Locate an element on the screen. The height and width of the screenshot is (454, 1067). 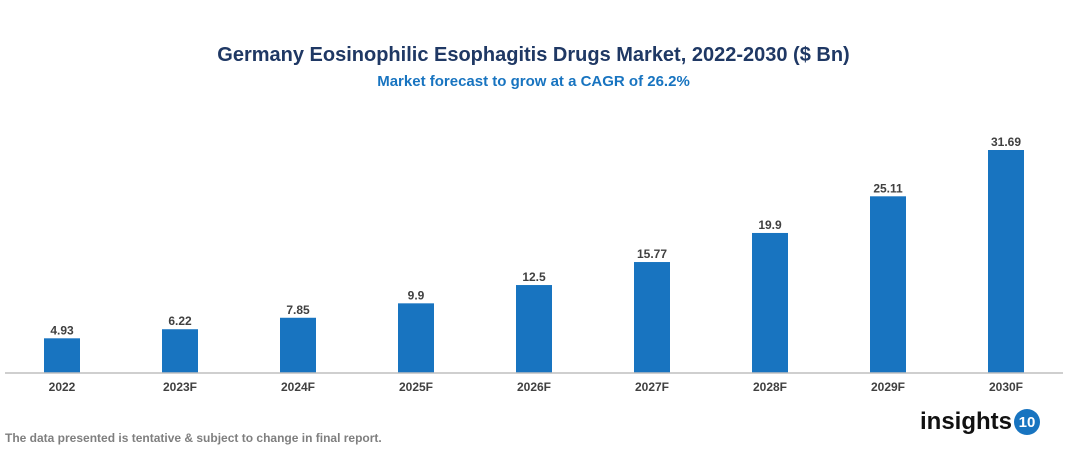
x-tick-label: 2029F is located at coordinates (888, 387).